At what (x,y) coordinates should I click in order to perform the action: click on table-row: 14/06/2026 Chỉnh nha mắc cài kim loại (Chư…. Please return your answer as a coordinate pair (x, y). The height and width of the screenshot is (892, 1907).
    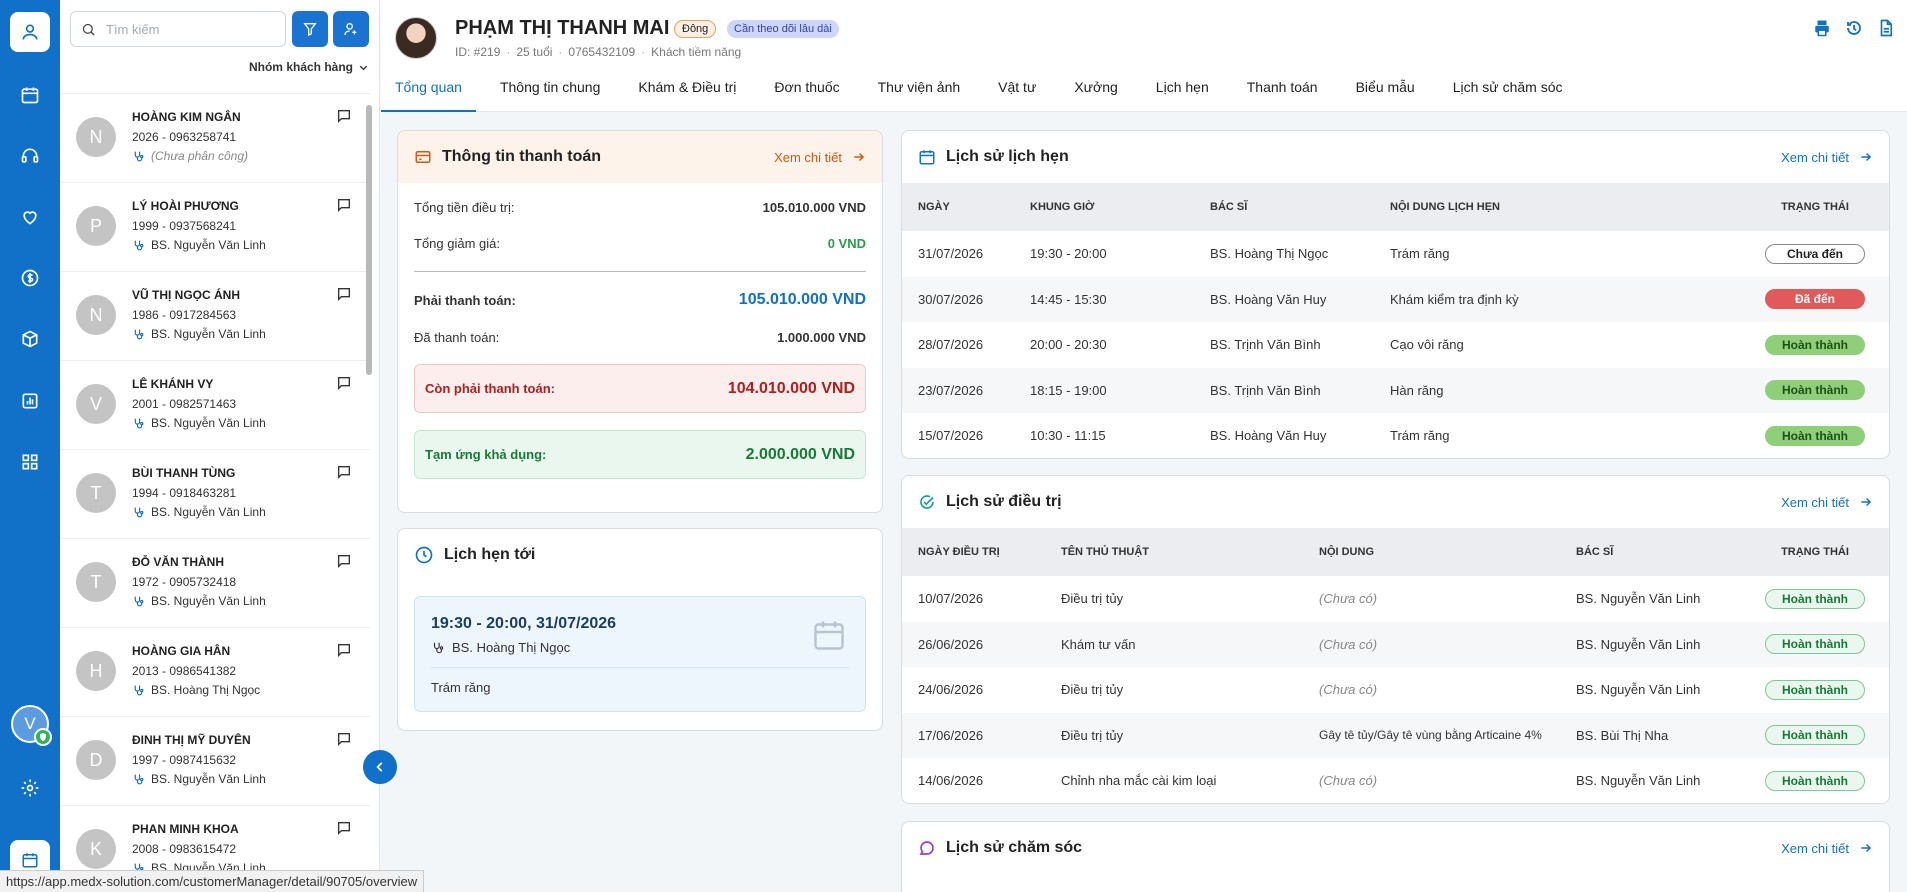
    Looking at the image, I should click on (1395, 780).